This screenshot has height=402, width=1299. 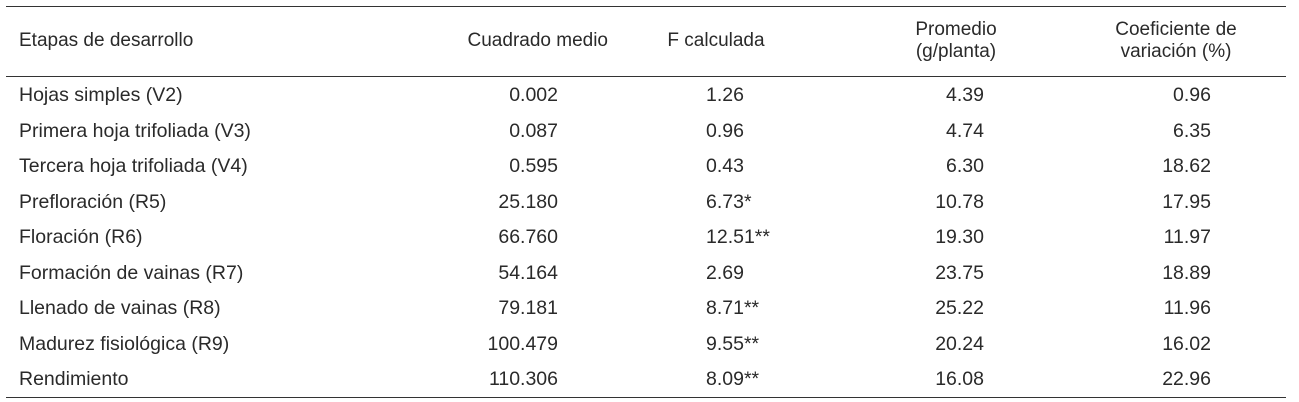 What do you see at coordinates (1192, 95) in the screenshot?
I see `cv-cell: 0.96` at bounding box center [1192, 95].